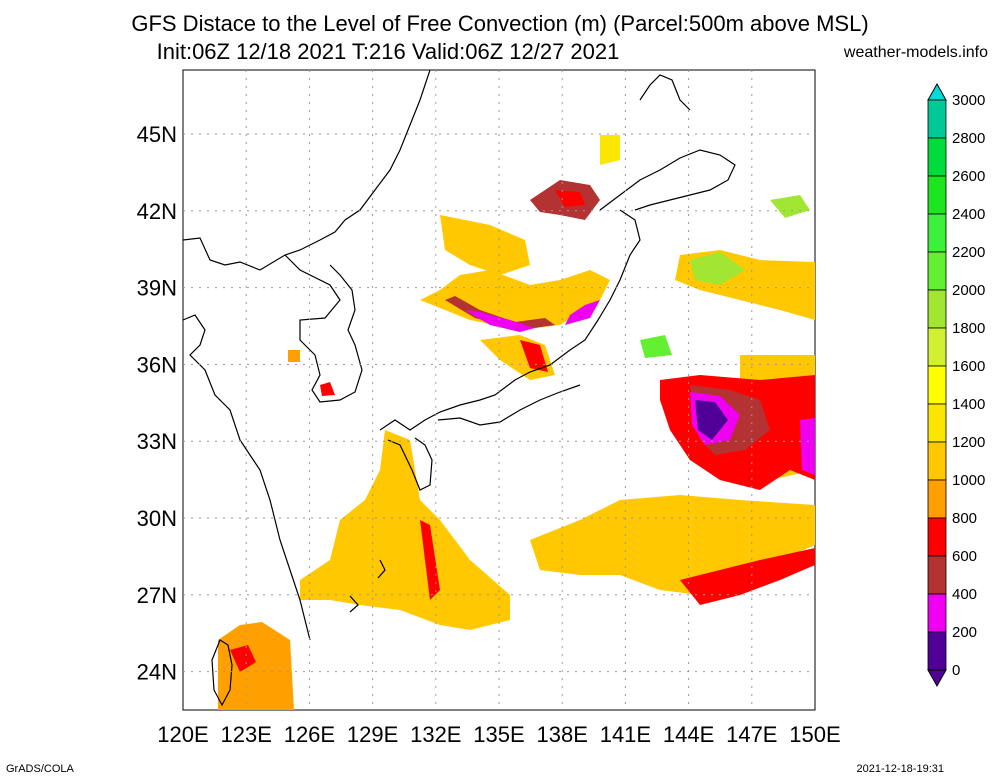 This screenshot has width=1000, height=779. Describe the element at coordinates (956, 670) in the screenshot. I see `colorbar-label: 0` at that location.